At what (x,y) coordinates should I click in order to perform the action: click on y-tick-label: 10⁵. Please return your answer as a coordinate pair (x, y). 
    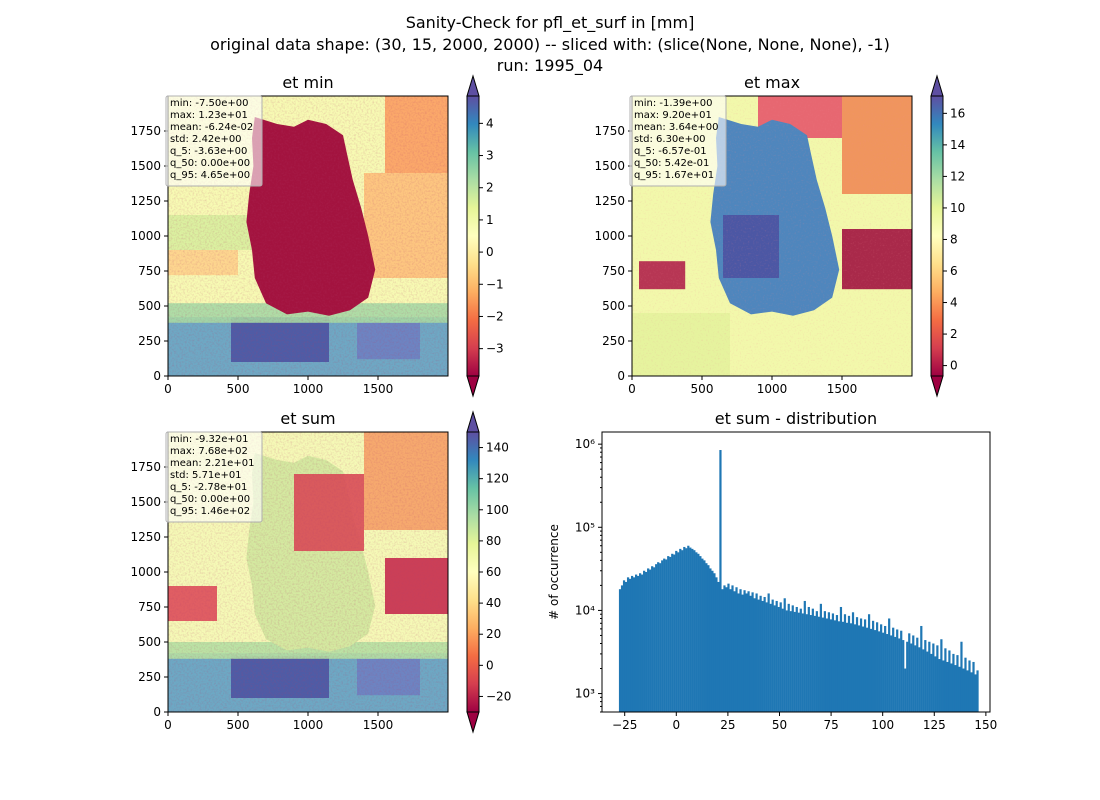
    Looking at the image, I should click on (585, 527).